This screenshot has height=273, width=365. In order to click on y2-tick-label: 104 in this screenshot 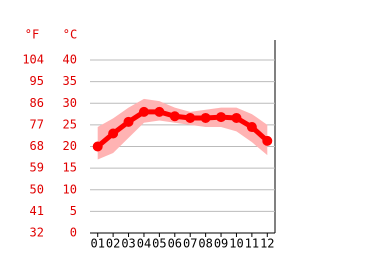, I will do `click(33, 60)`.